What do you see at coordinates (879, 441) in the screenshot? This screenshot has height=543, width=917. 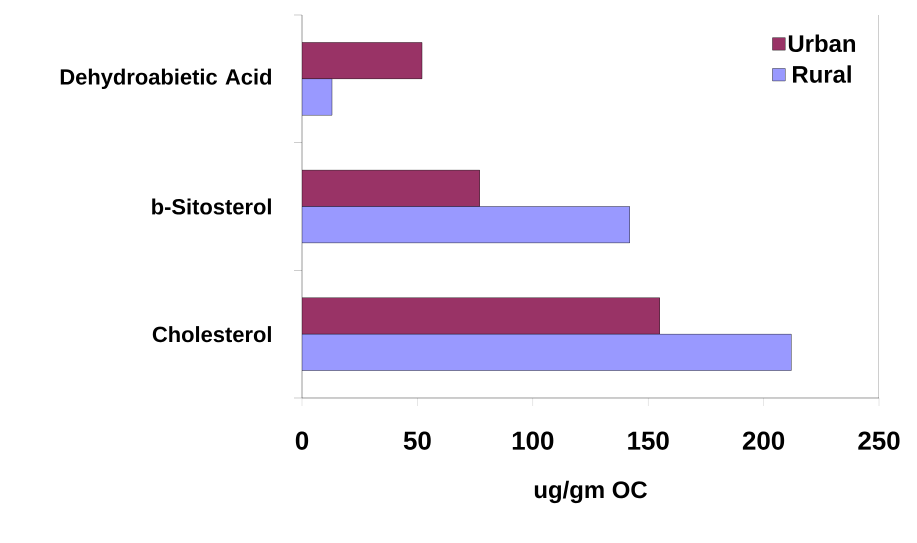 I see `x-tick-label: 250` at bounding box center [879, 441].